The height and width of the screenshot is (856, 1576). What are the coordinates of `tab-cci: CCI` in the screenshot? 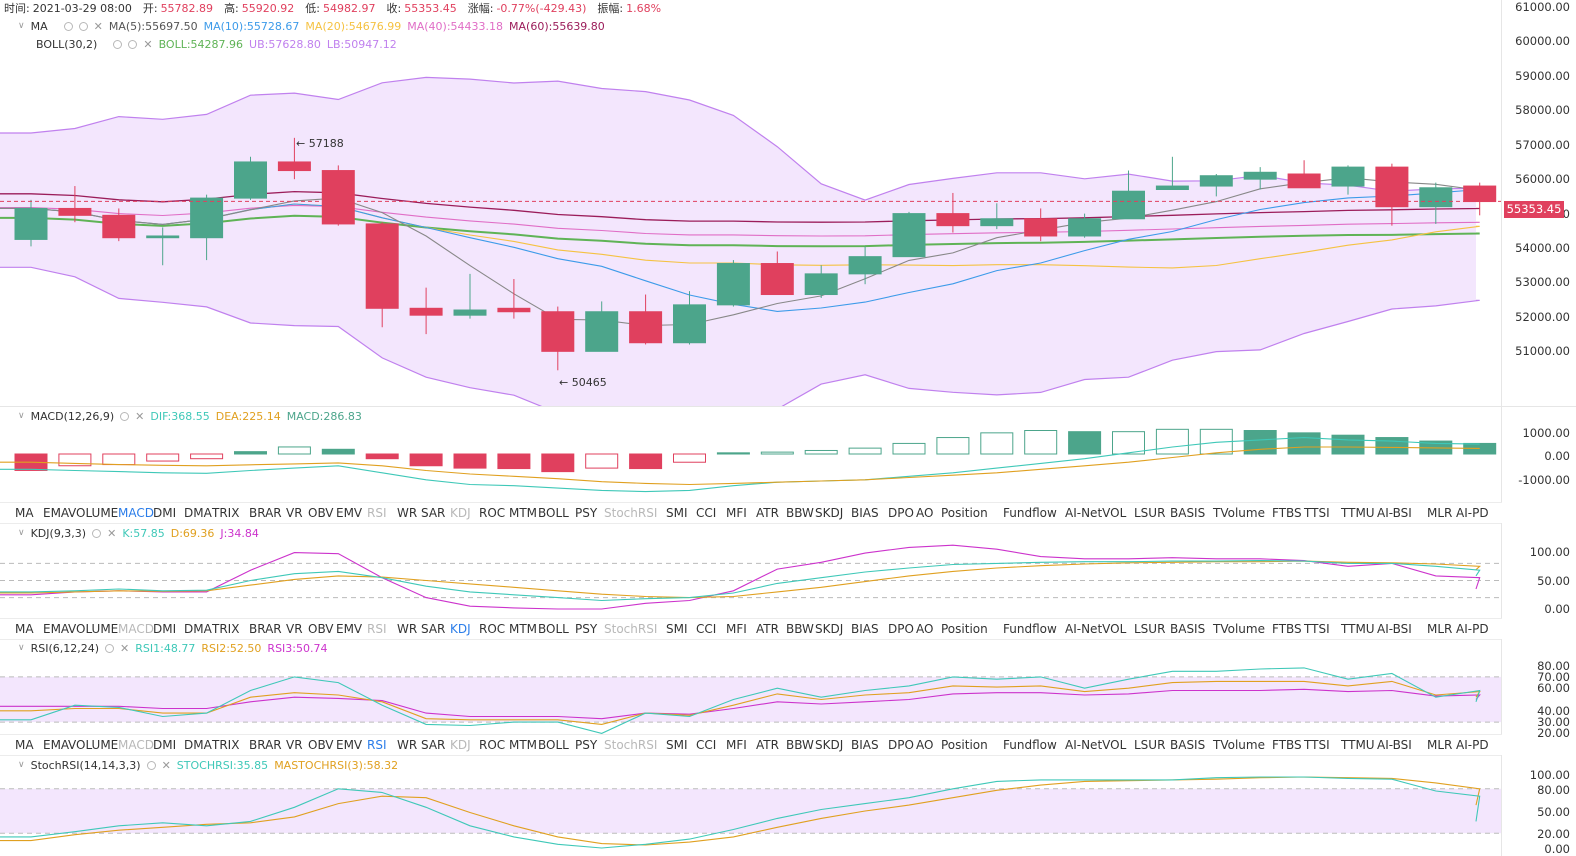 It's located at (706, 745).